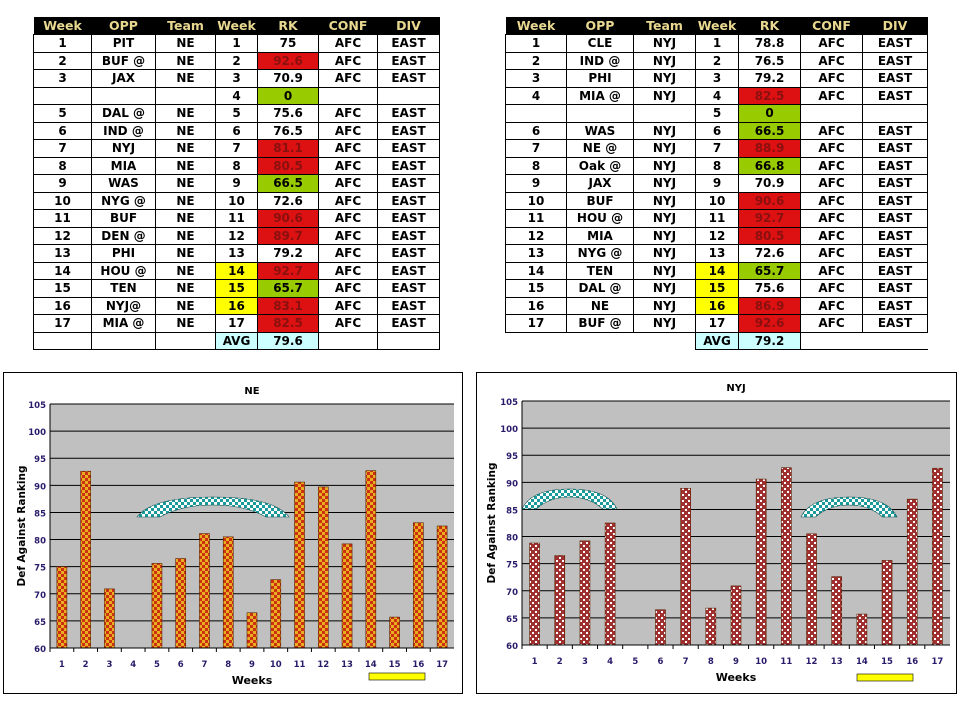 The image size is (960, 720). What do you see at coordinates (109, 665) in the screenshot?
I see `x-tick-label: 3` at bounding box center [109, 665].